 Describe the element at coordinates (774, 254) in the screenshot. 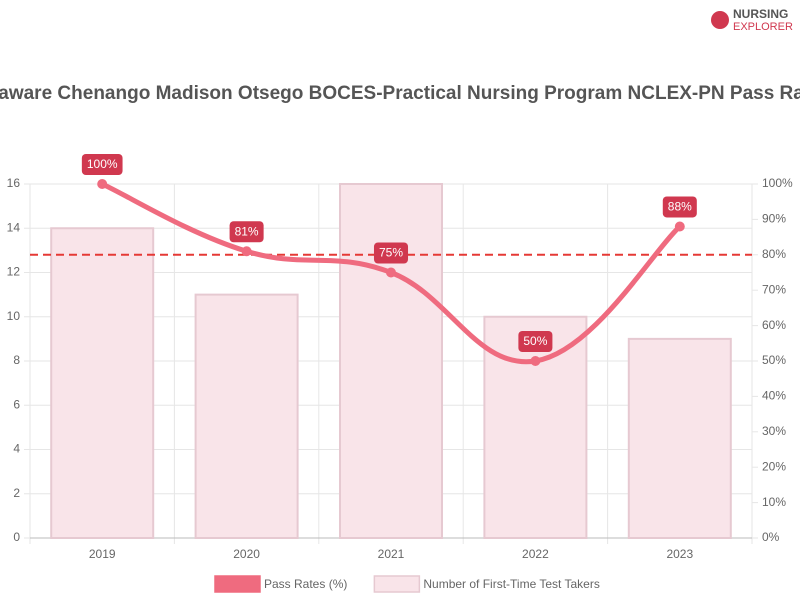

I see `y2-tick-label: 80%` at that location.